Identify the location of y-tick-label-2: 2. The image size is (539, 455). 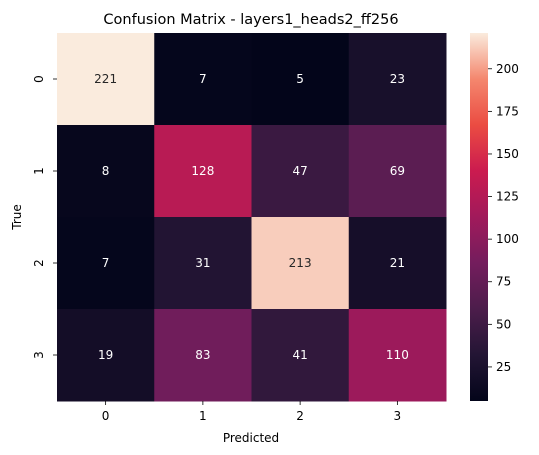
(39, 263).